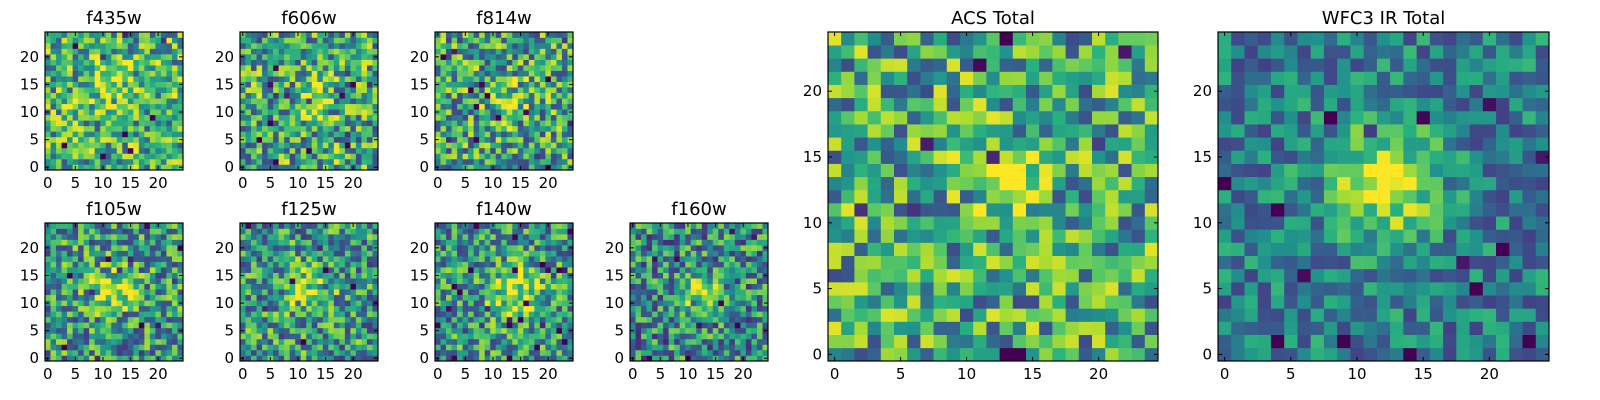 Image resolution: width=1600 pixels, height=400 pixels. Describe the element at coordinates (224, 57) in the screenshot. I see `y-tick-label: 20` at that location.